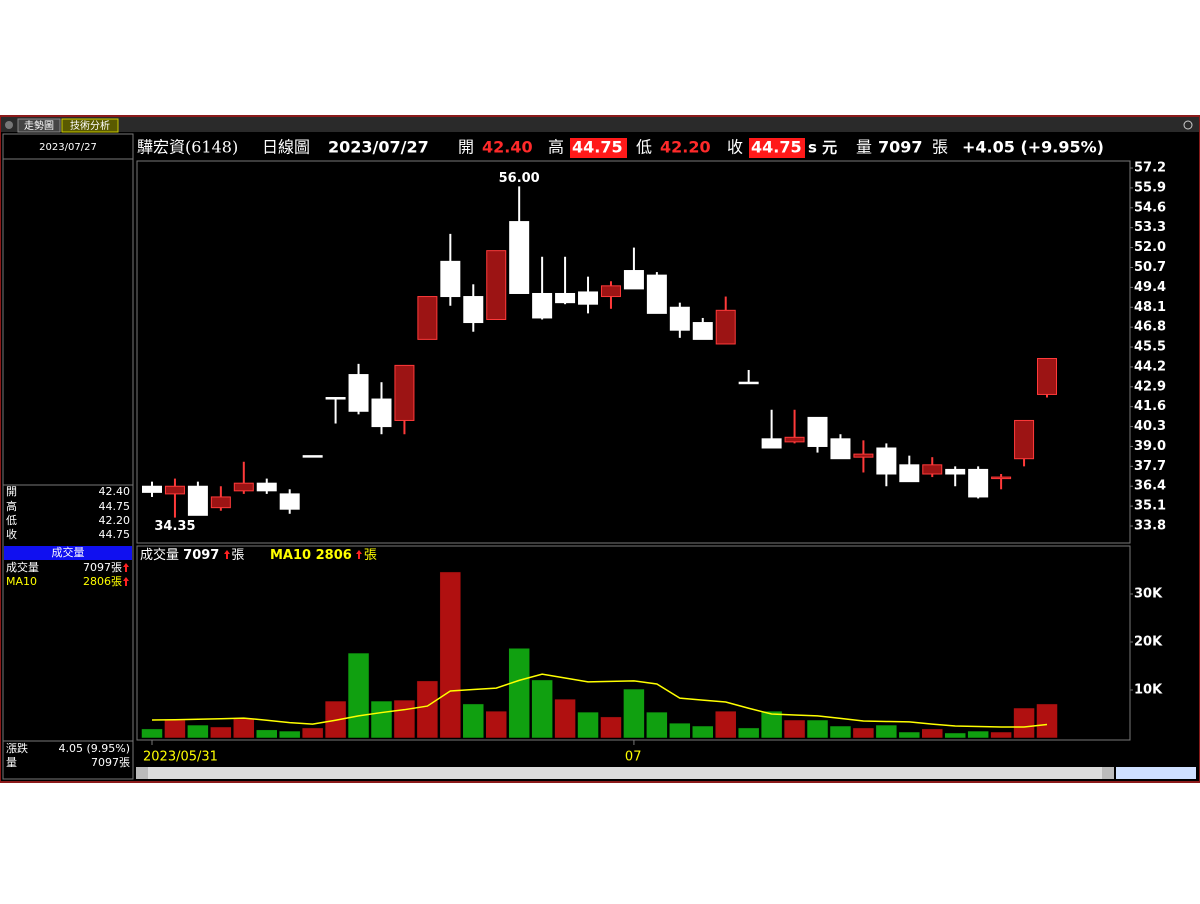  I want to click on legend: 成交量 7097 張, so click(192, 555).